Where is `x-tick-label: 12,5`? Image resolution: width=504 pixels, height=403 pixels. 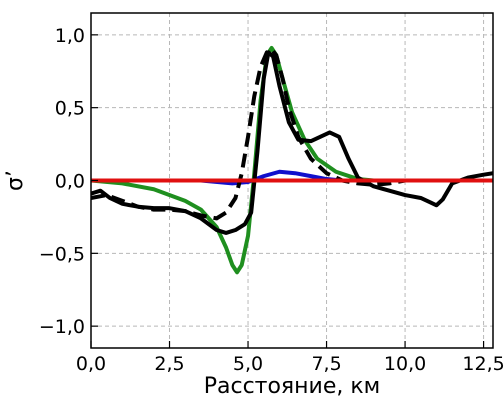
x-tick-label: 12,5 is located at coordinates (483, 364).